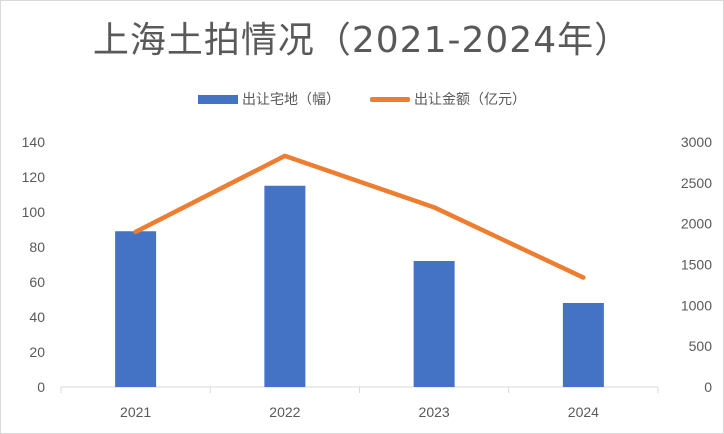  What do you see at coordinates (696, 224) in the screenshot?
I see `y-right-tick-label: 2000` at bounding box center [696, 224].